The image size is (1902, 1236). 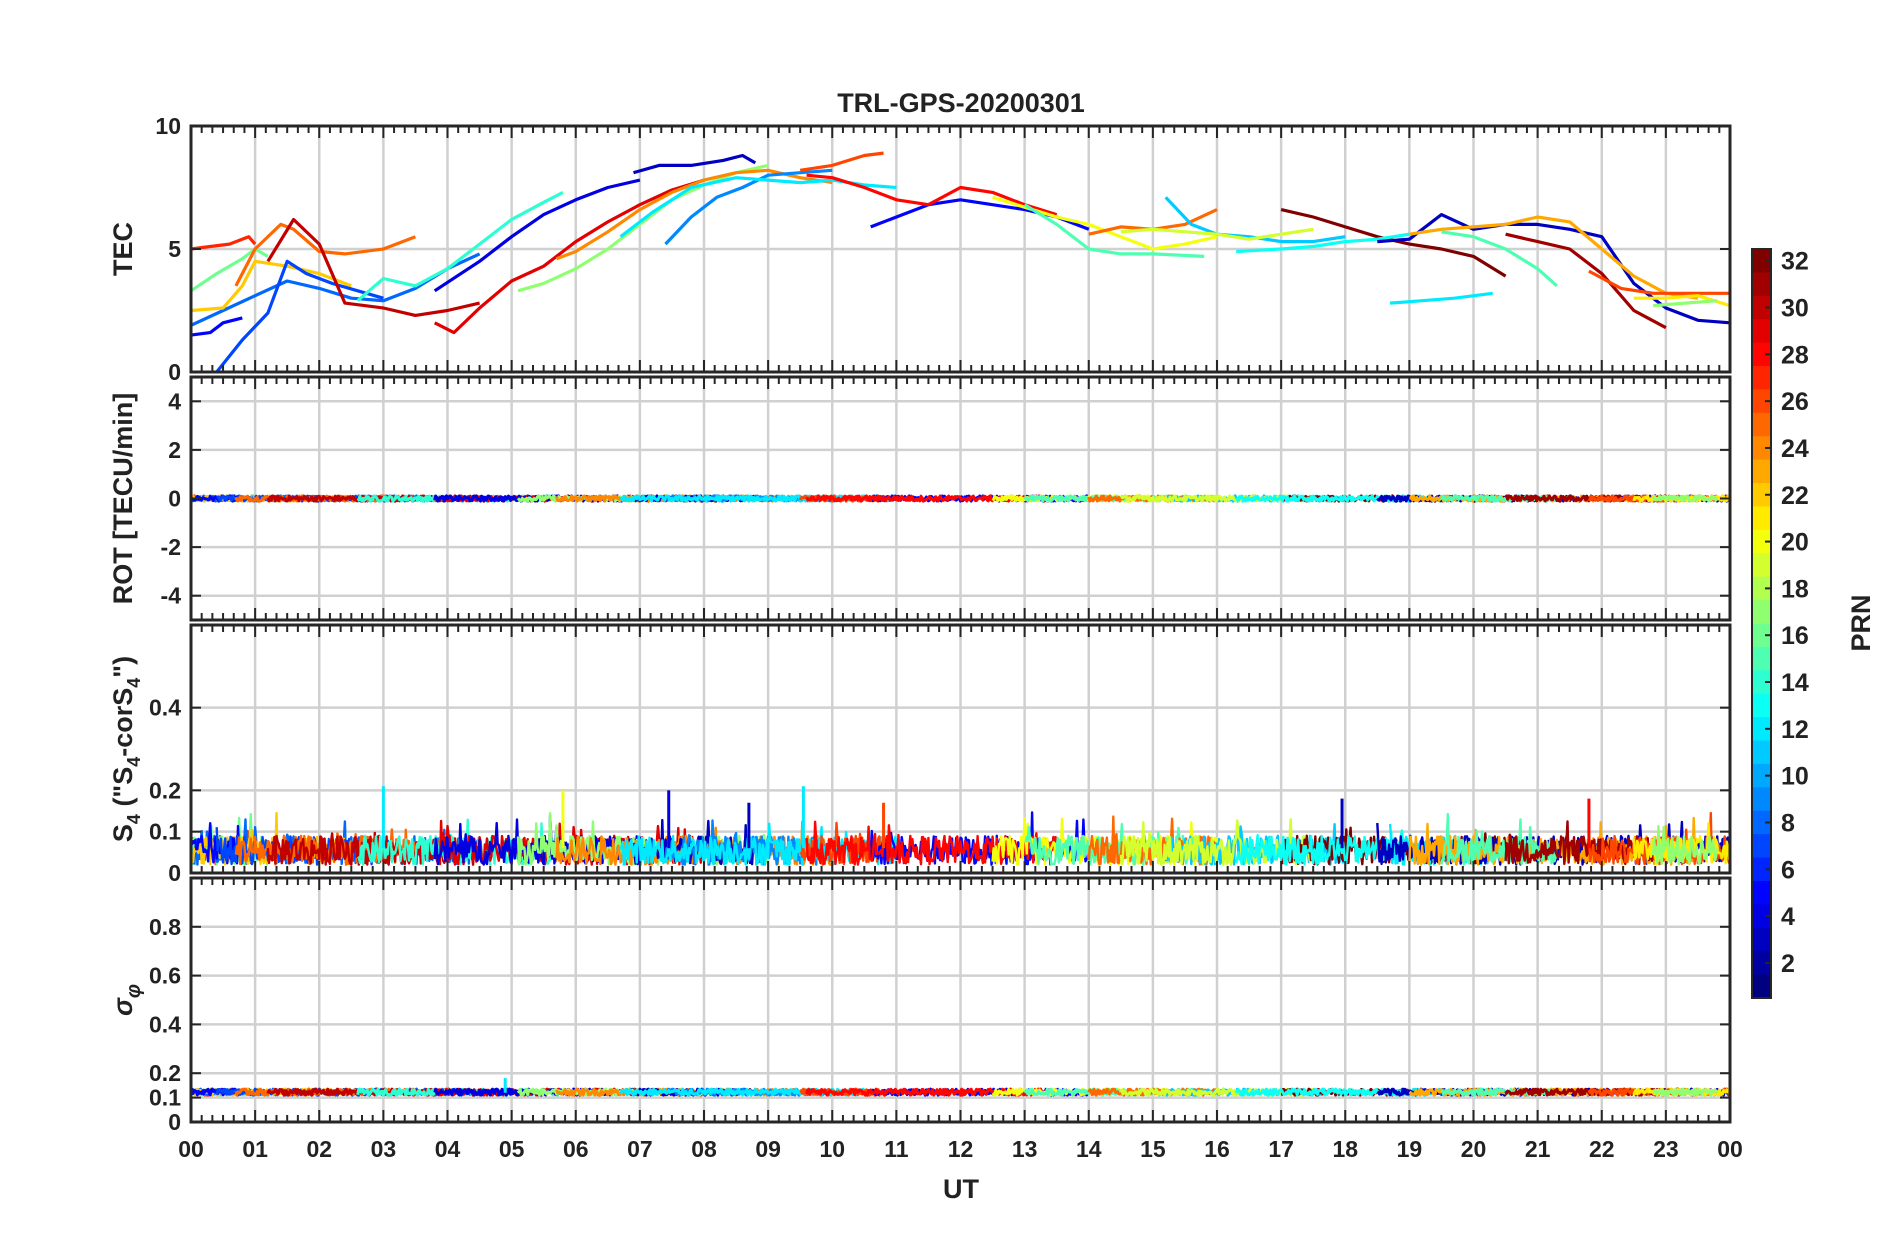 I want to click on y-tick-label: 0.8, so click(x=165, y=927).